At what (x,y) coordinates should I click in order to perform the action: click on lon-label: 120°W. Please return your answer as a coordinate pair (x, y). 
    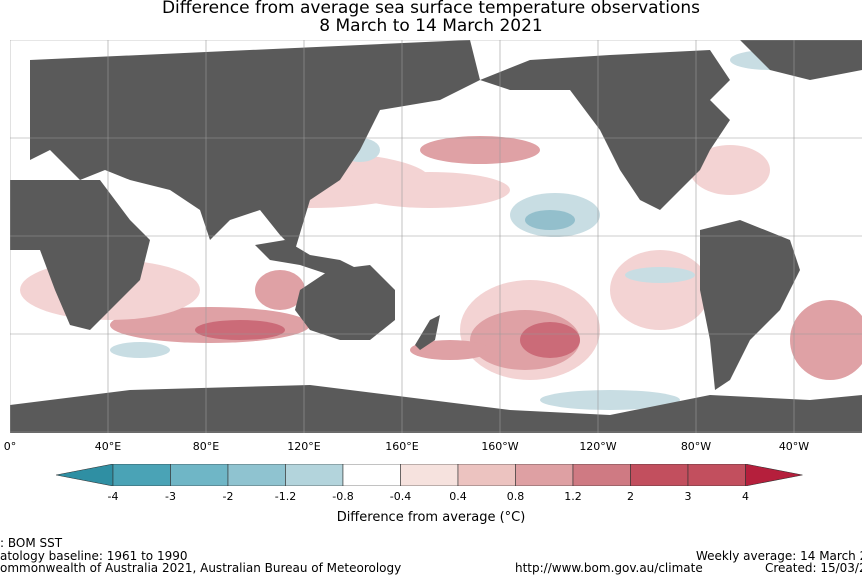
    Looking at the image, I should click on (598, 446).